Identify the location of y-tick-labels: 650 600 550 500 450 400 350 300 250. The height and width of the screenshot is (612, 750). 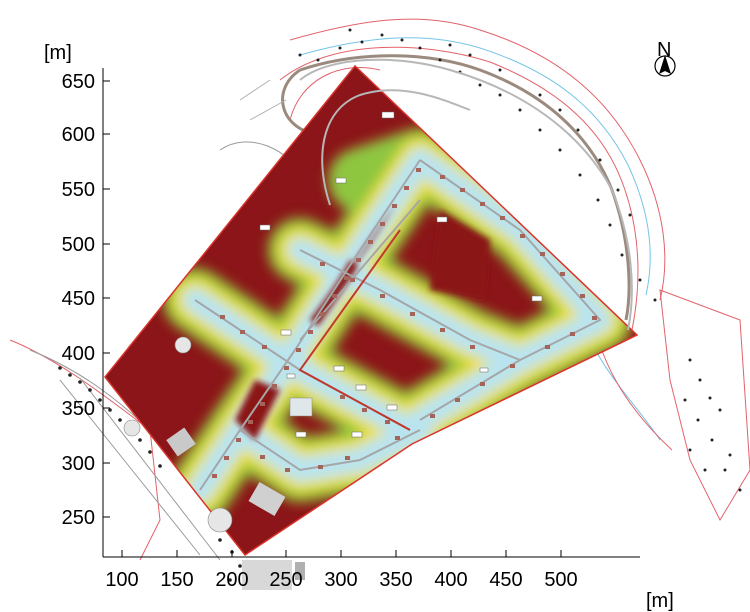
(78, 300).